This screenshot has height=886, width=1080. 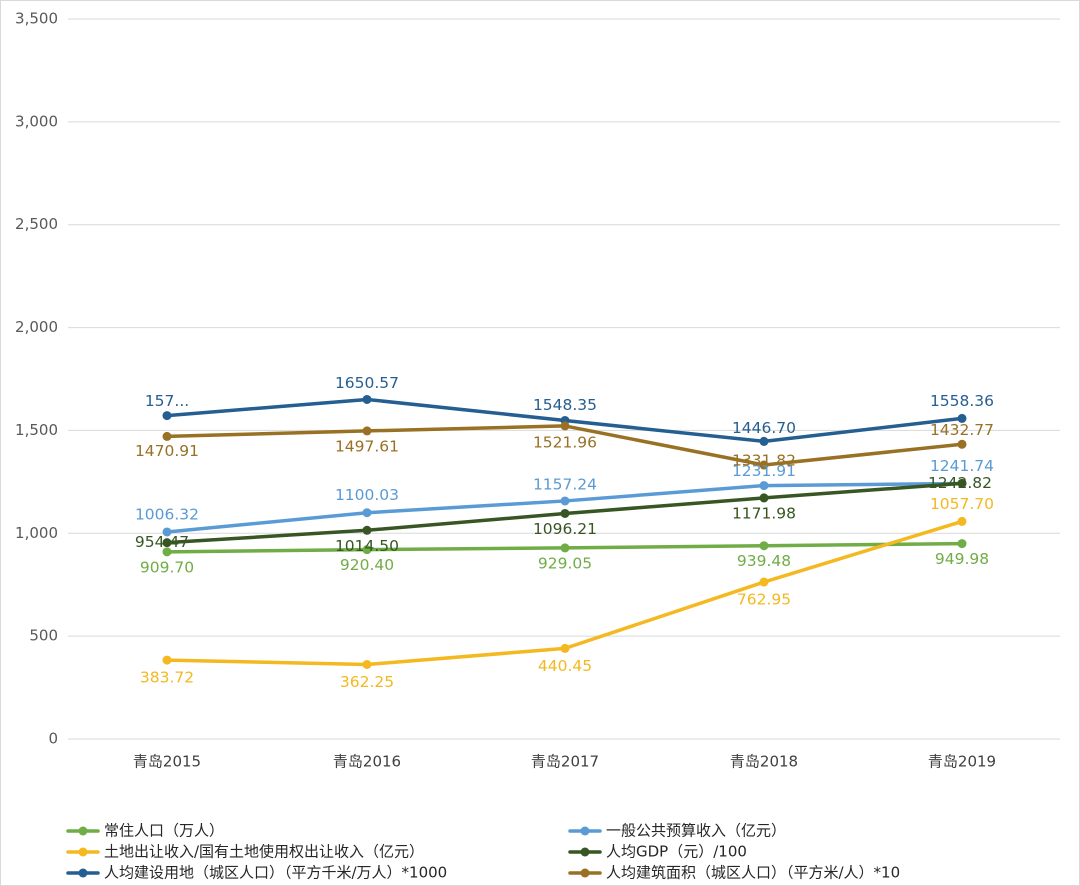 I want to click on legend-entry-label: 土地出让收入/国有土地使用权出让收入（亿元）, so click(x=264, y=852).